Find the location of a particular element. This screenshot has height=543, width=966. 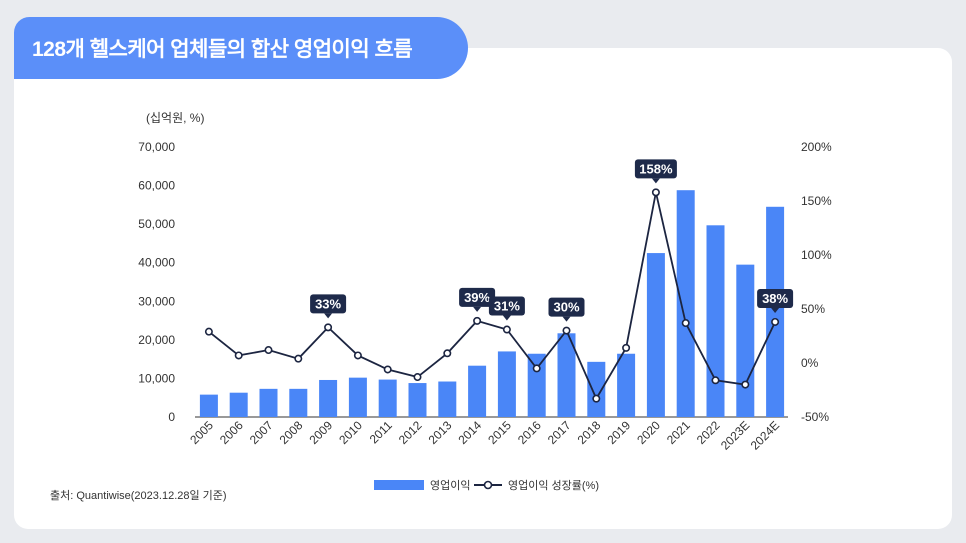

x-tick-label: 2020 is located at coordinates (648, 432).